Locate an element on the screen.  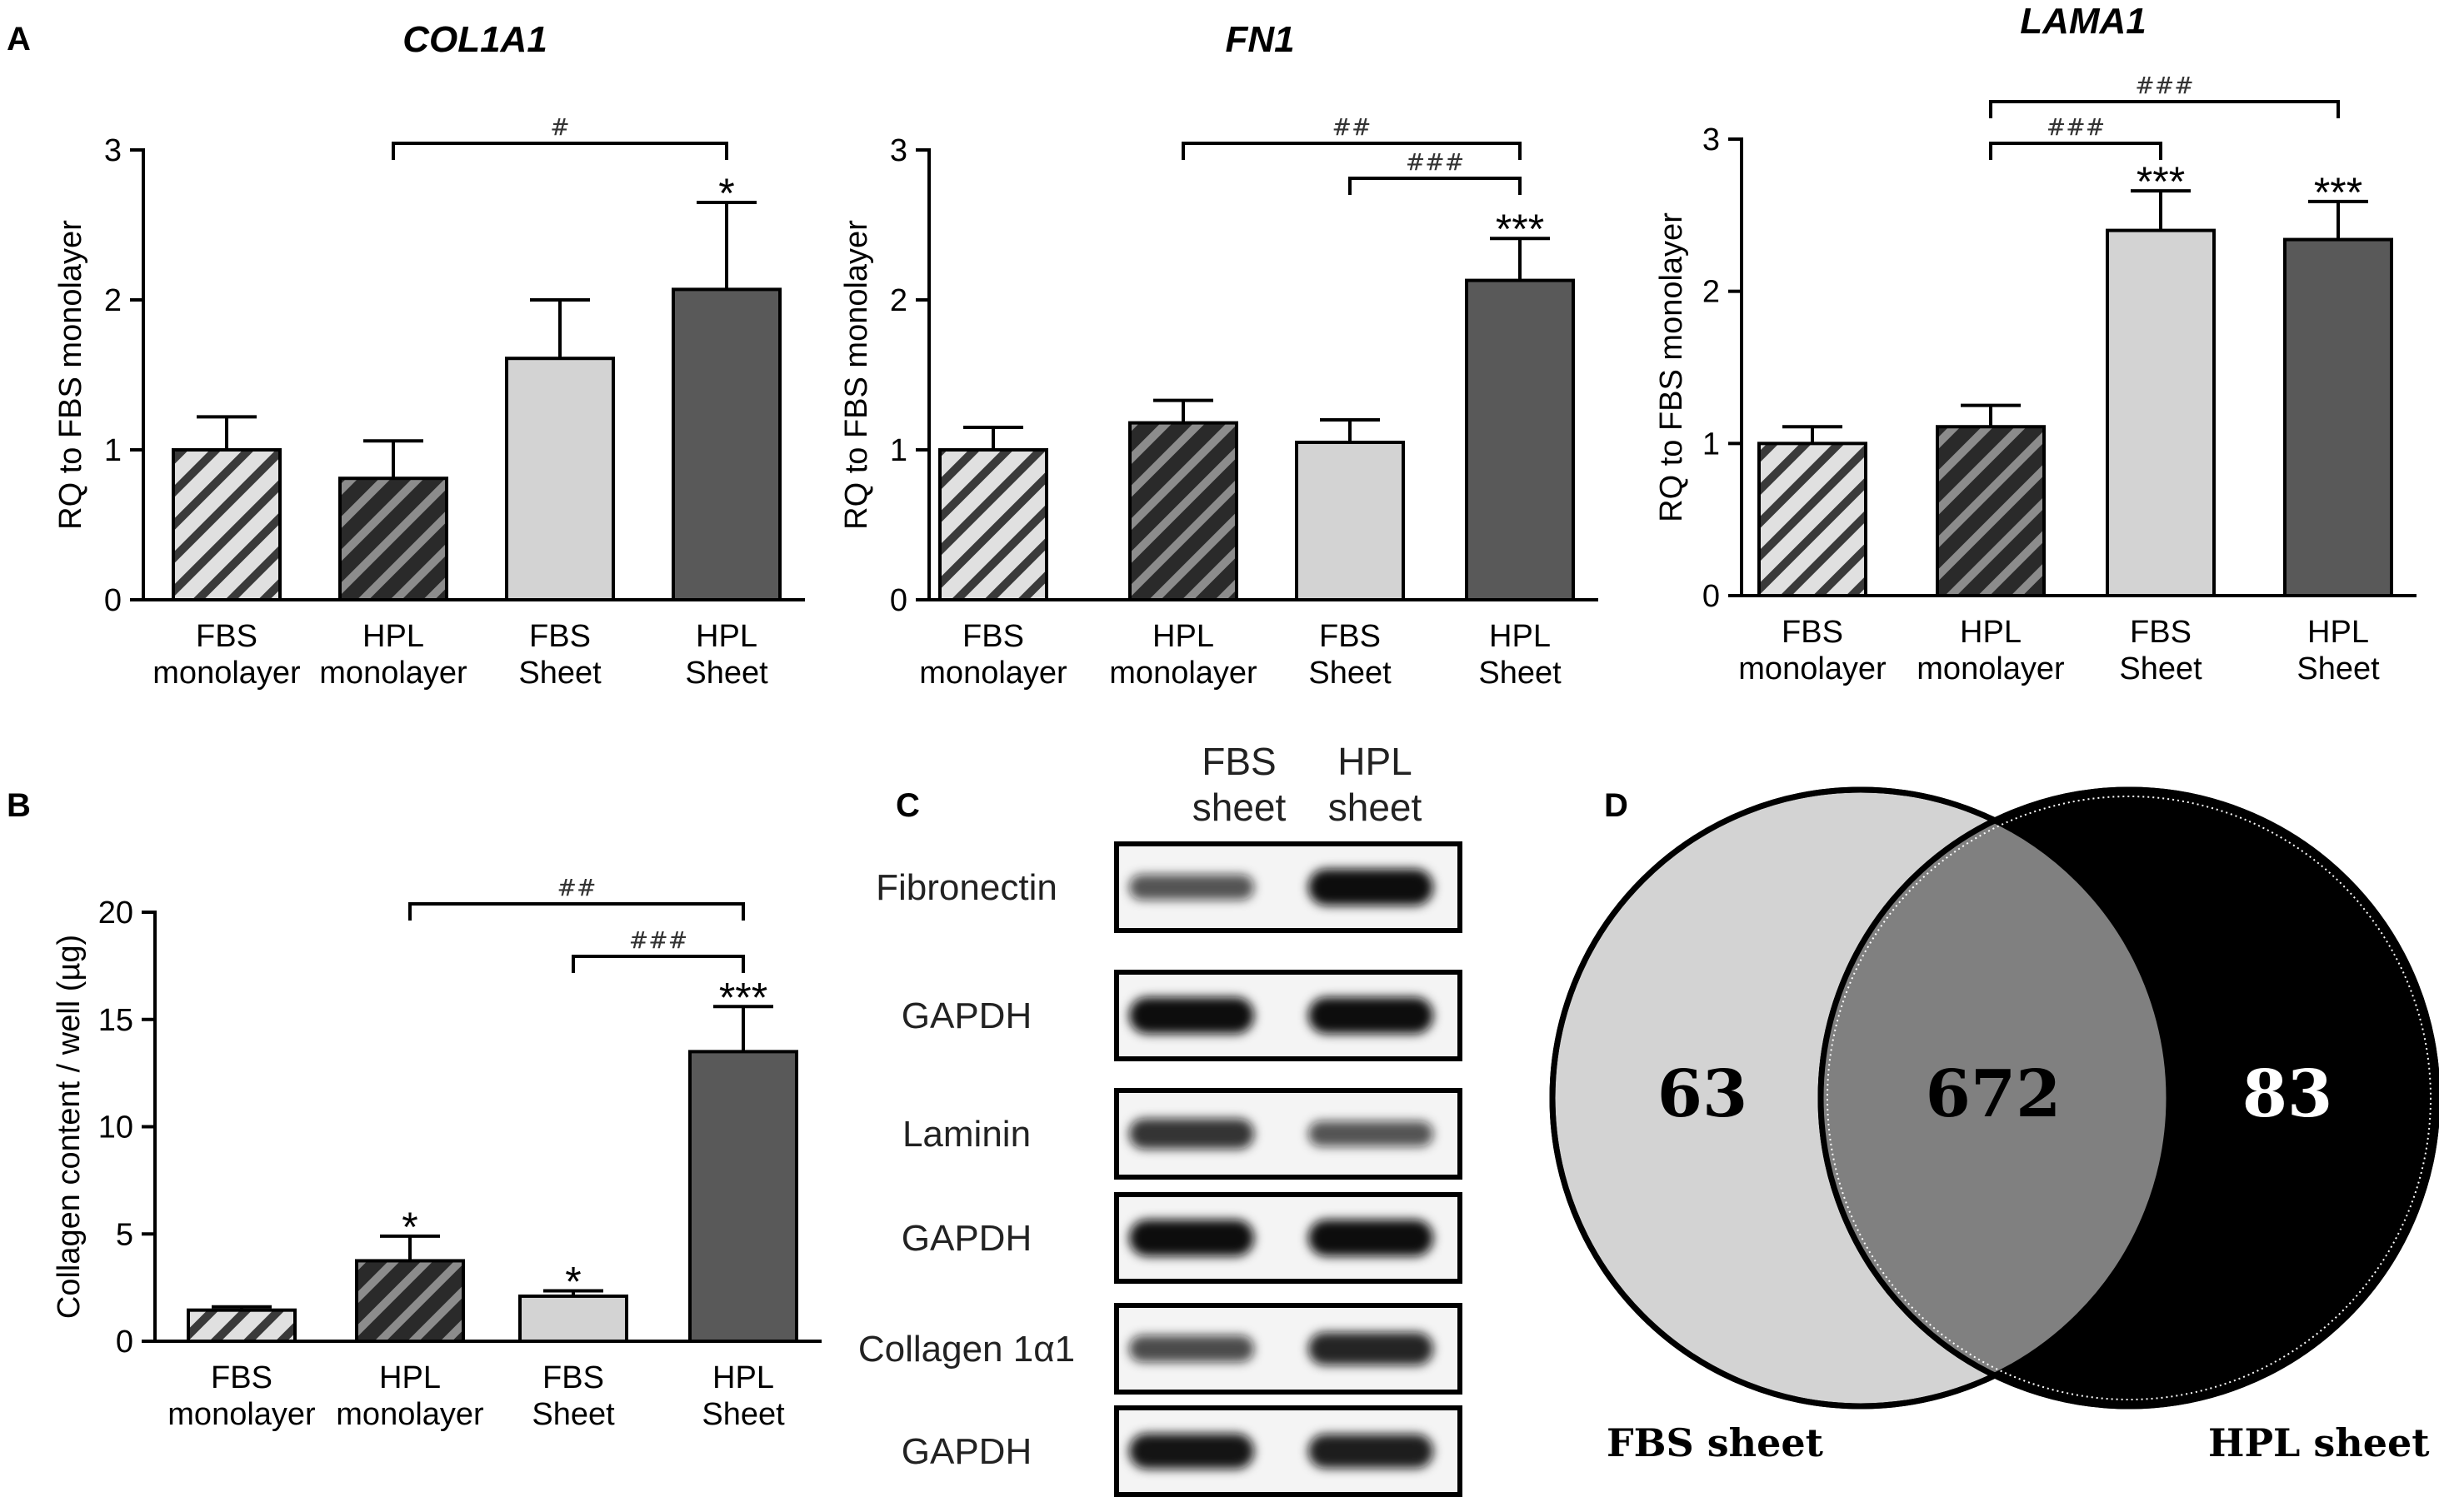
blot-row: Collagen 1α1 is located at coordinates (1160, 1349).